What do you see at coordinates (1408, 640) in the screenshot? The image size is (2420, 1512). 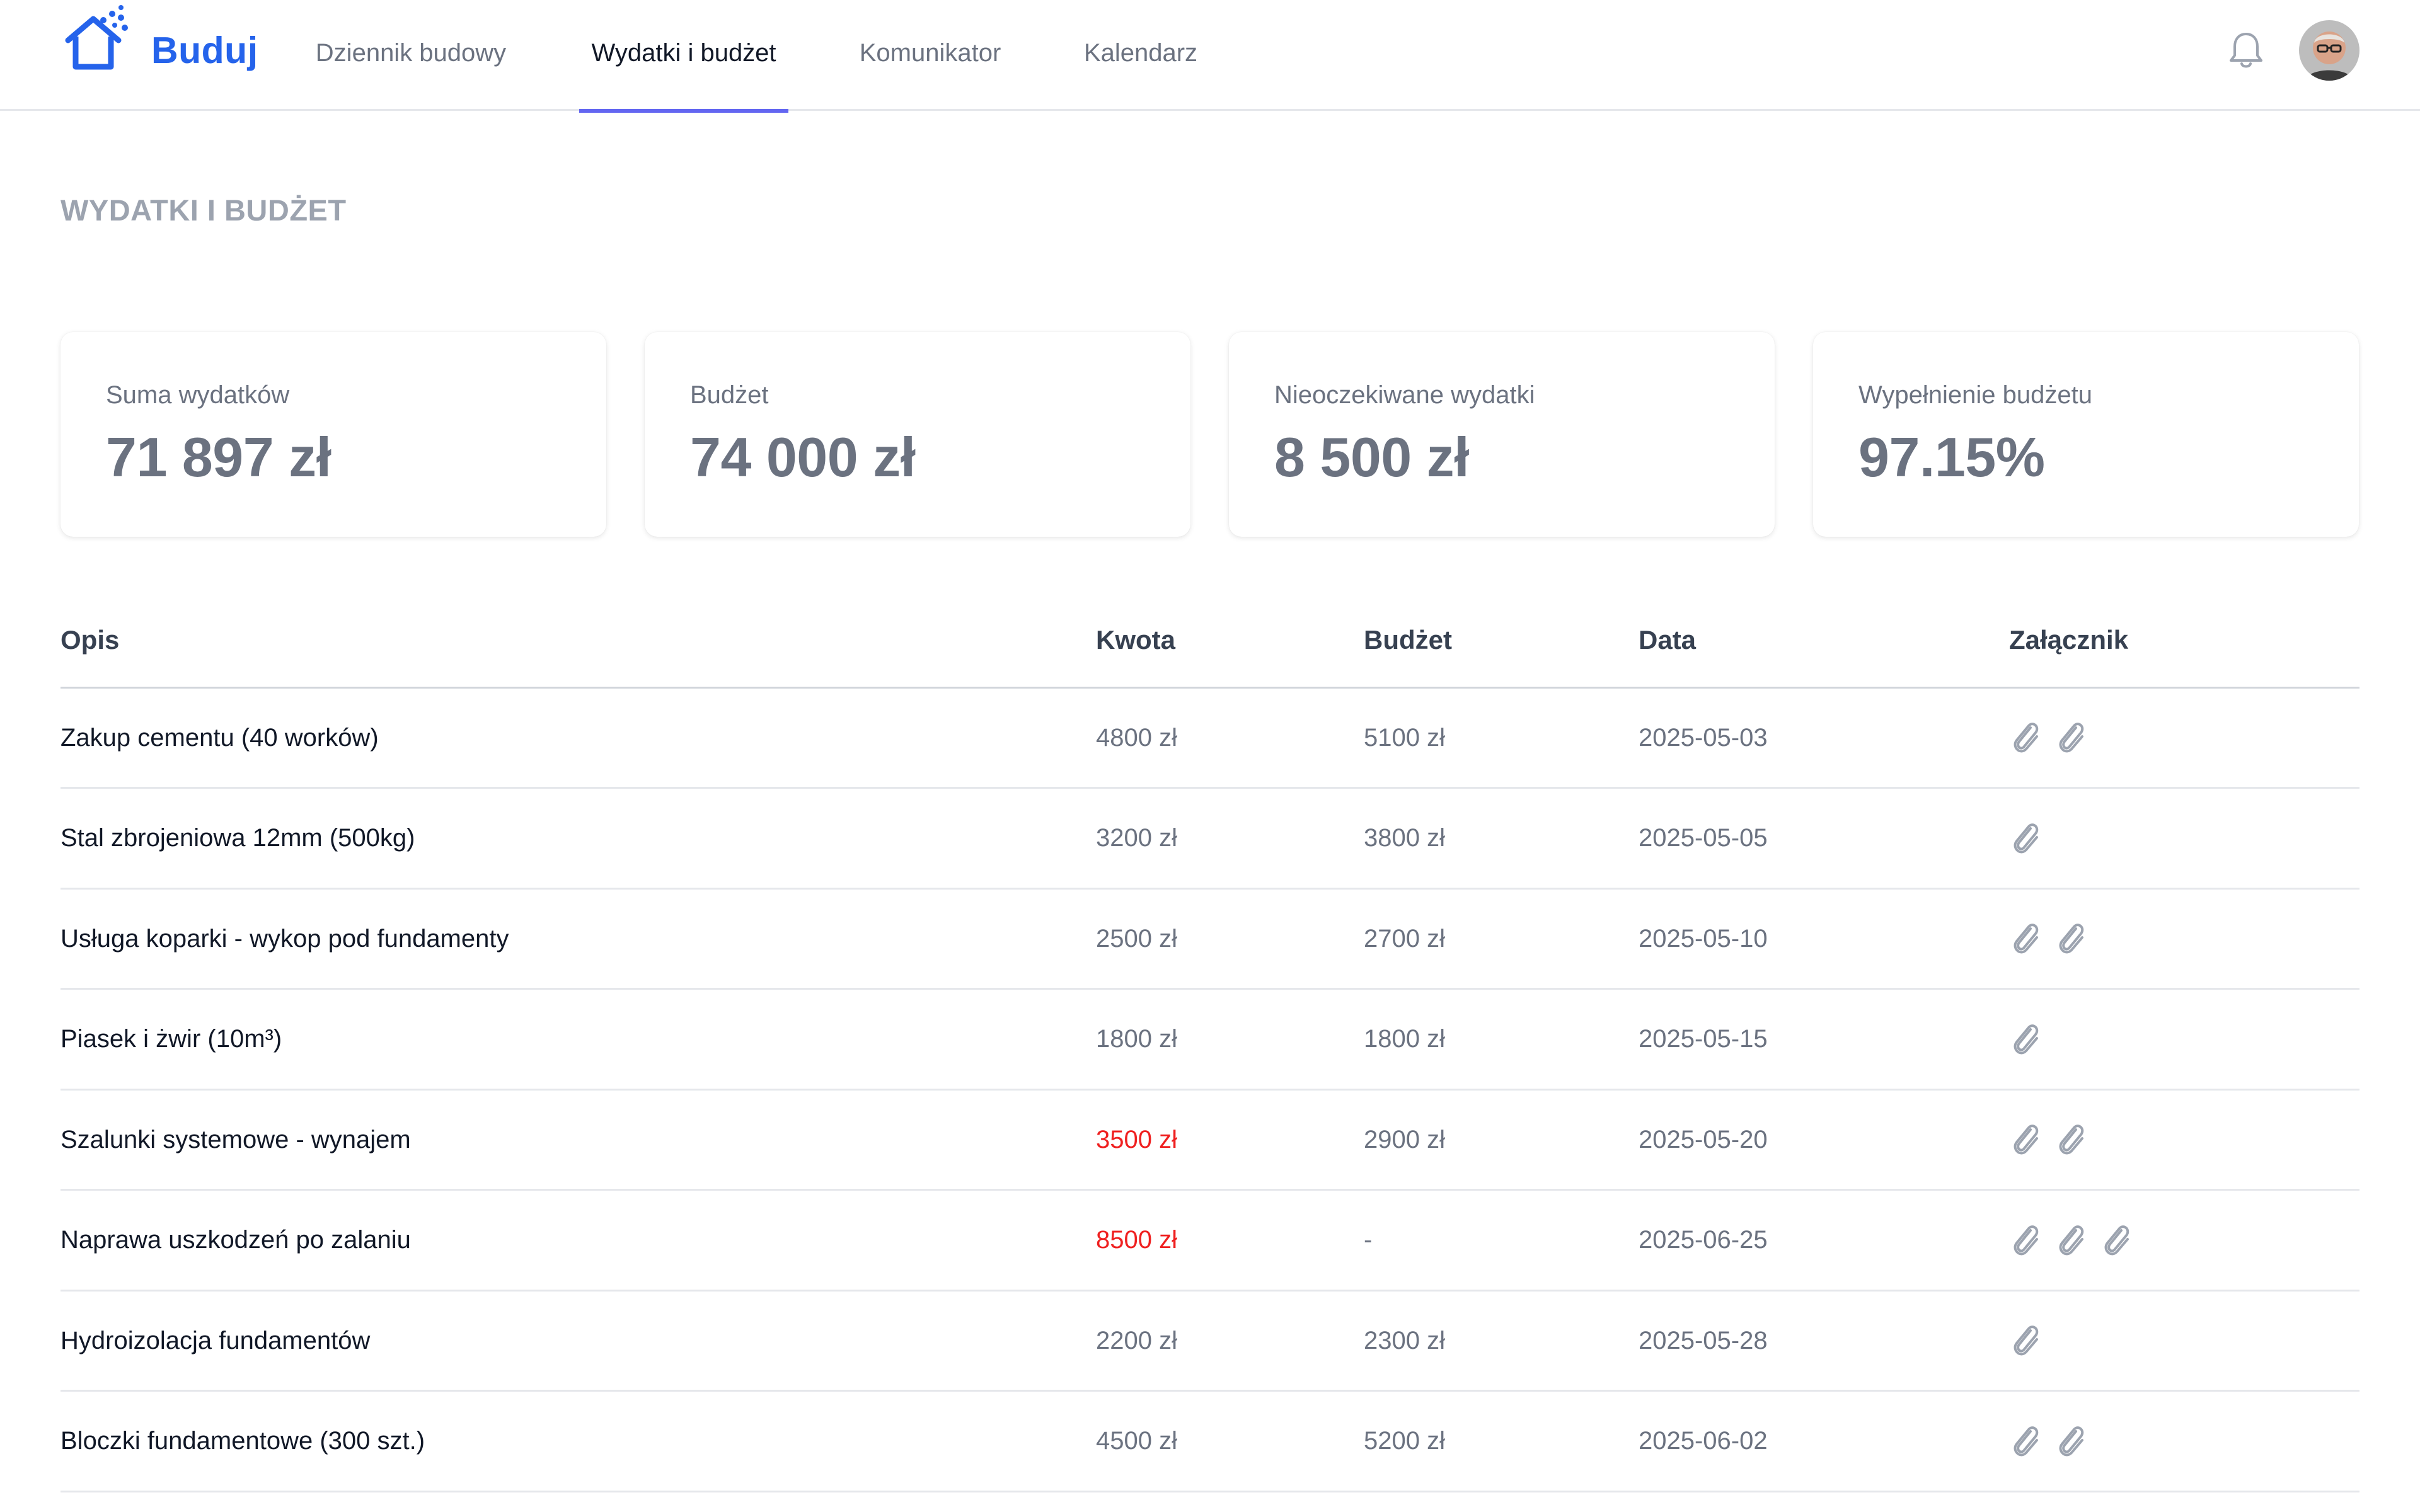 I see `column-header-budzet: Budżet` at bounding box center [1408, 640].